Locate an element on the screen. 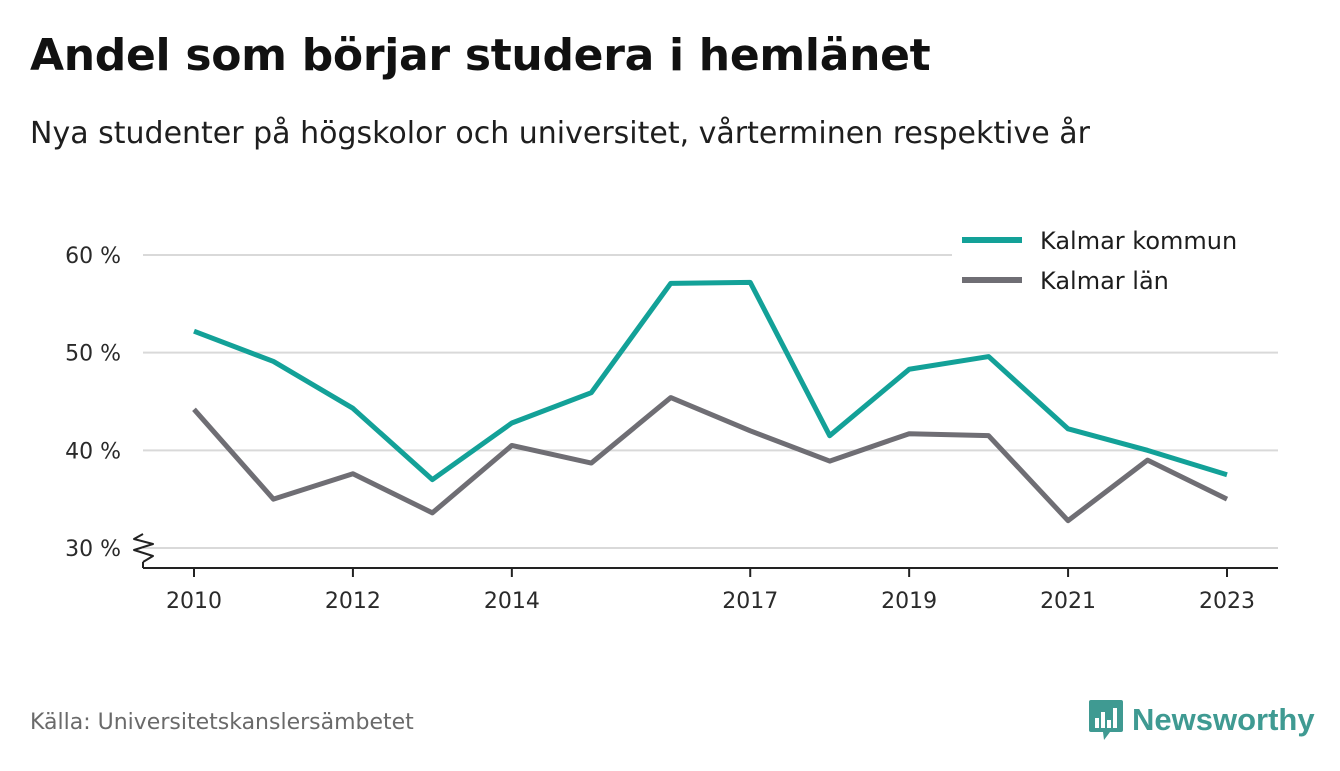 Image resolution: width=1340 pixels, height=771 pixels. y-tick-label-50: 50 % is located at coordinates (93, 354).